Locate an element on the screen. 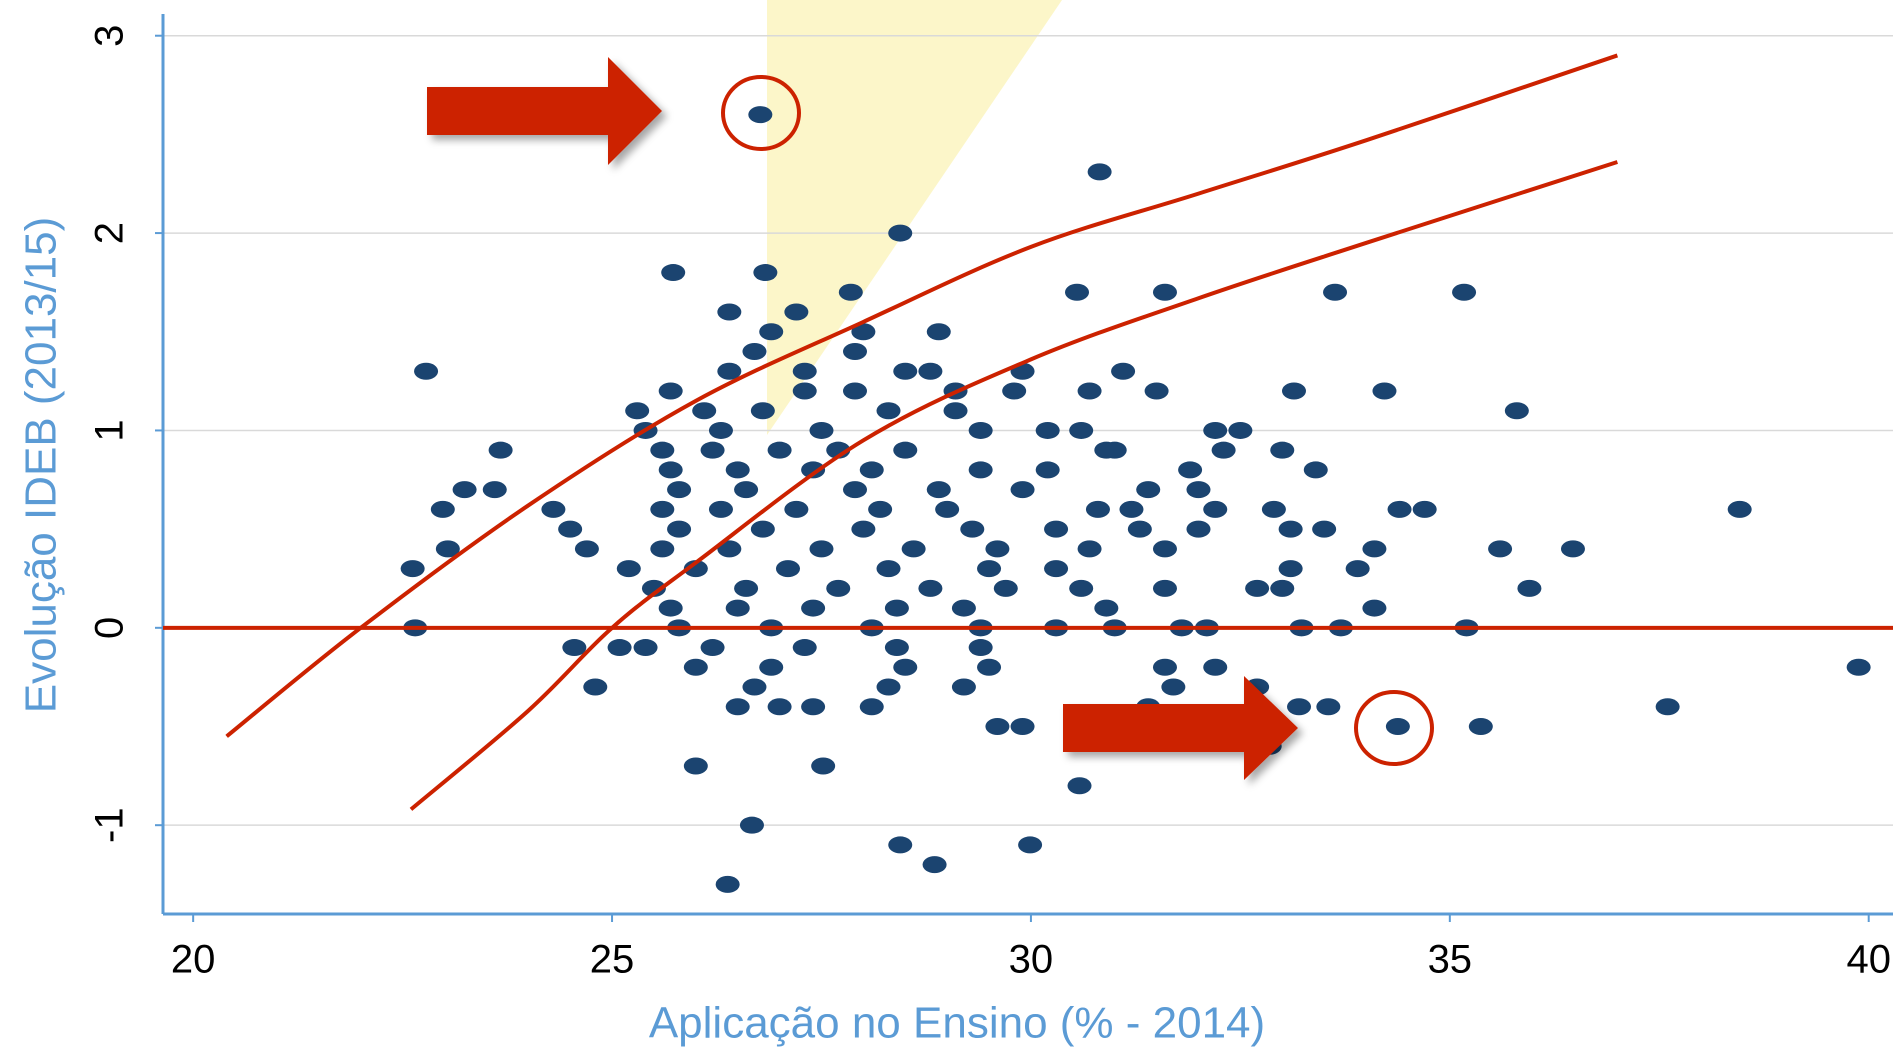 The width and height of the screenshot is (1893, 1054). y-tick-label: -1 is located at coordinates (110, 825).